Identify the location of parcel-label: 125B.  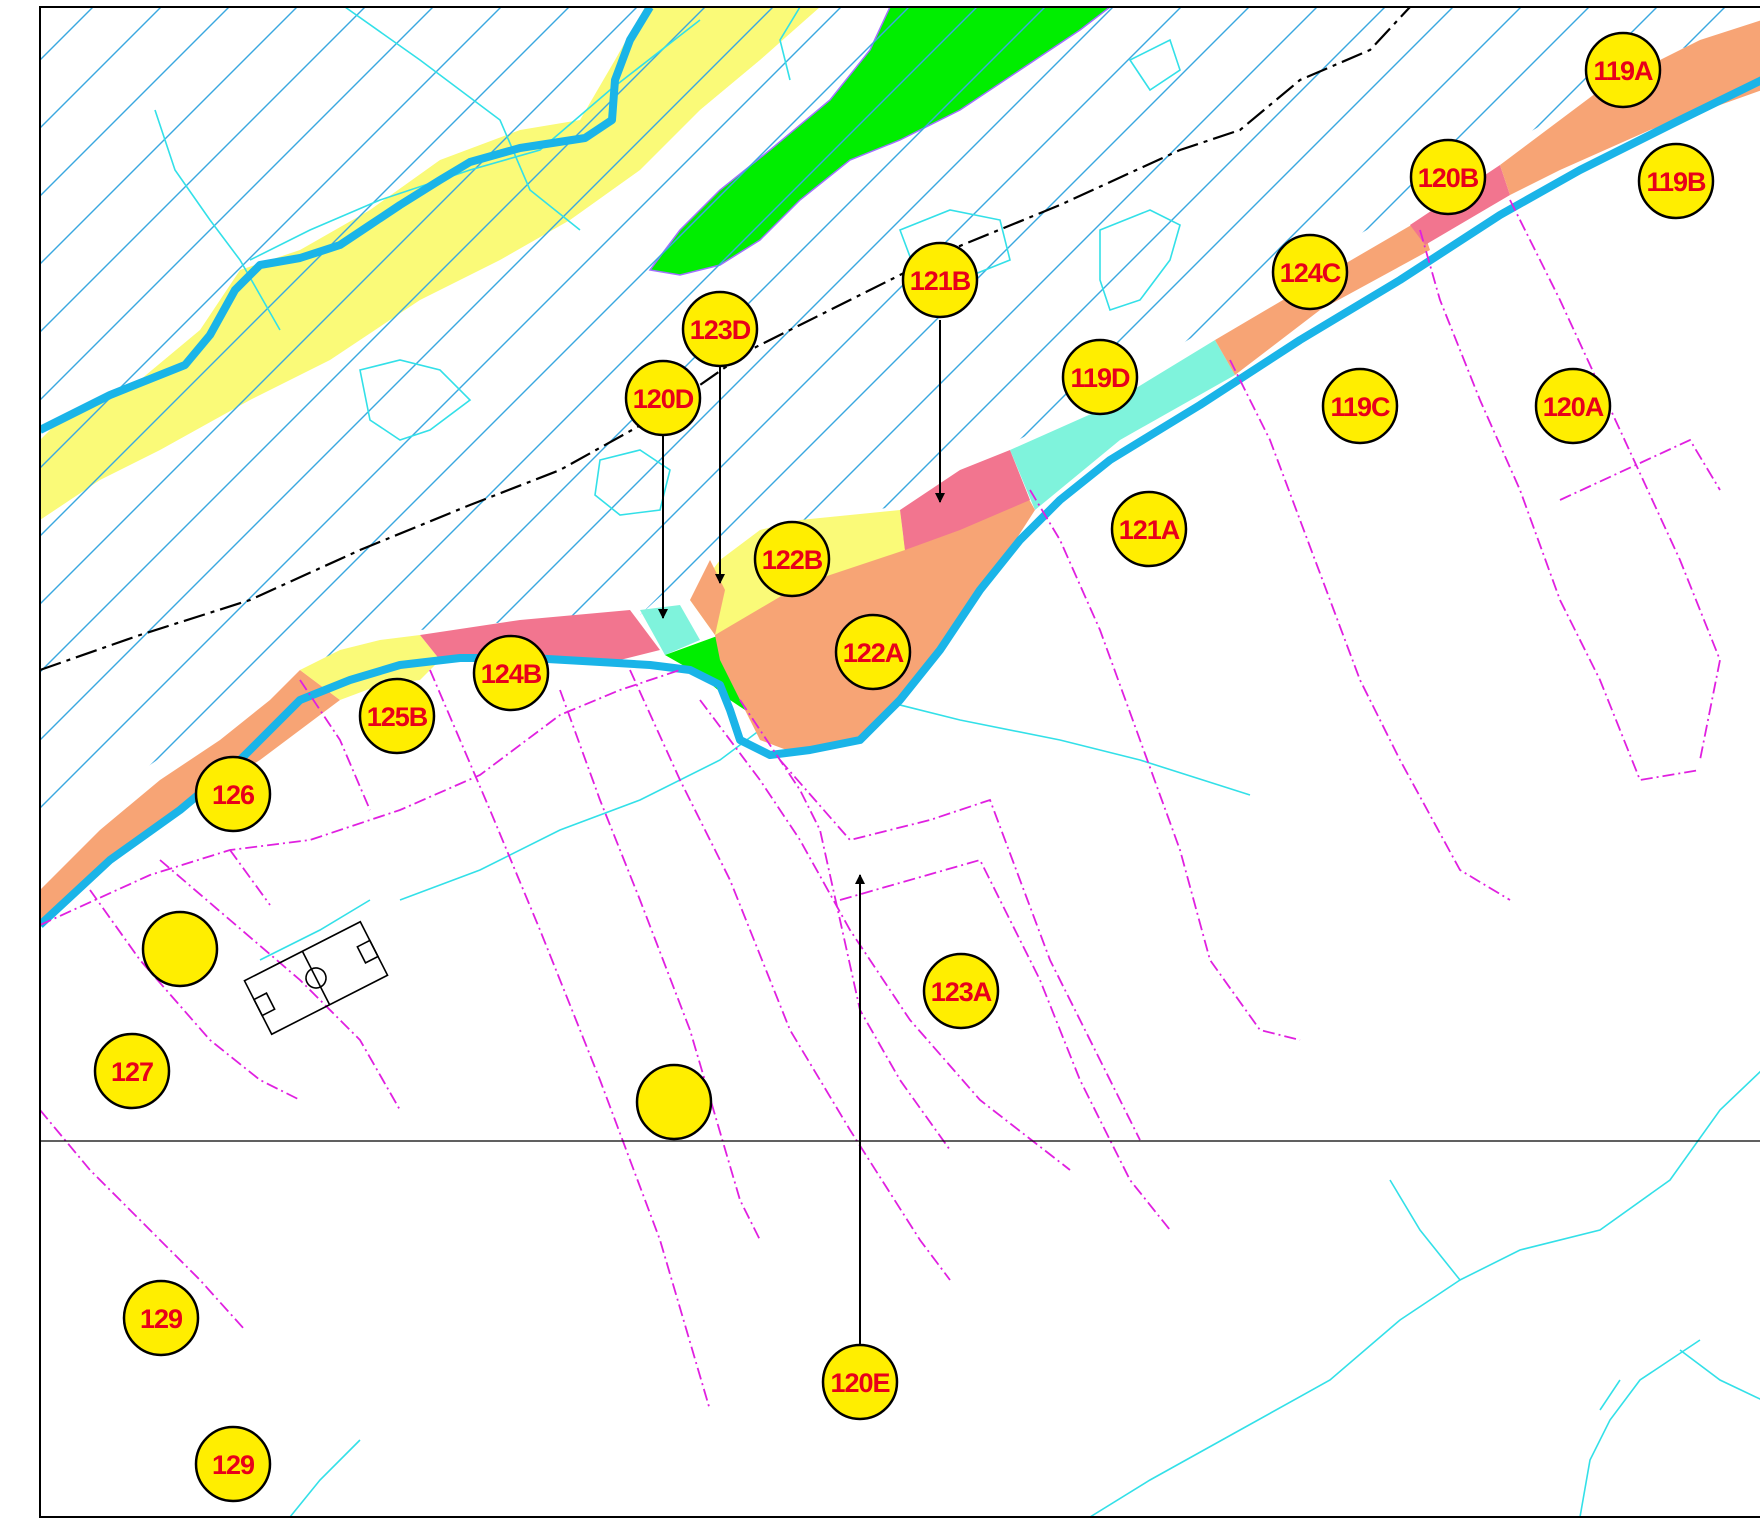
(397, 717).